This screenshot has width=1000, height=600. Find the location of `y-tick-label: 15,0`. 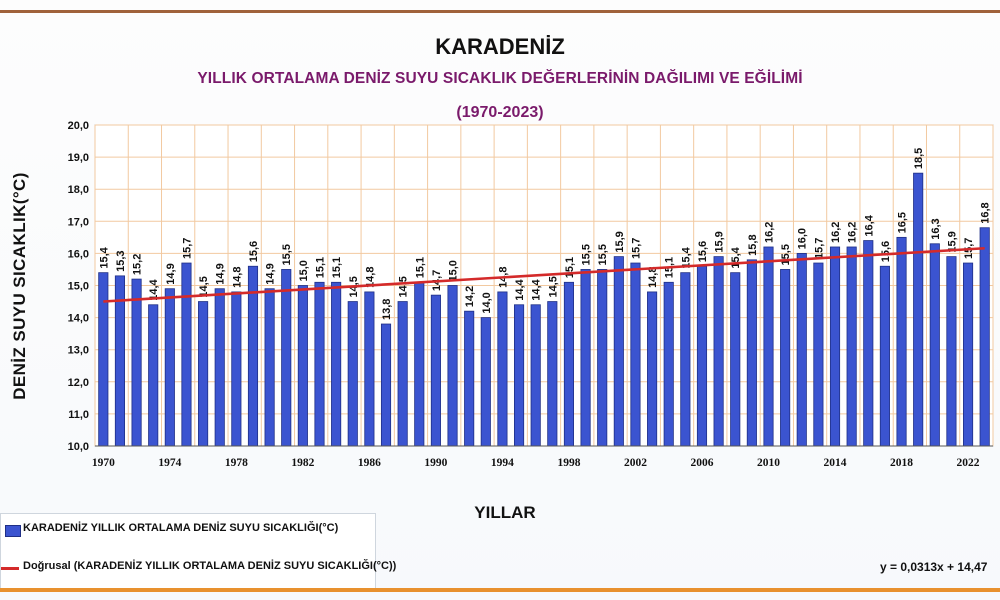

y-tick-label: 15,0 is located at coordinates (78, 287).